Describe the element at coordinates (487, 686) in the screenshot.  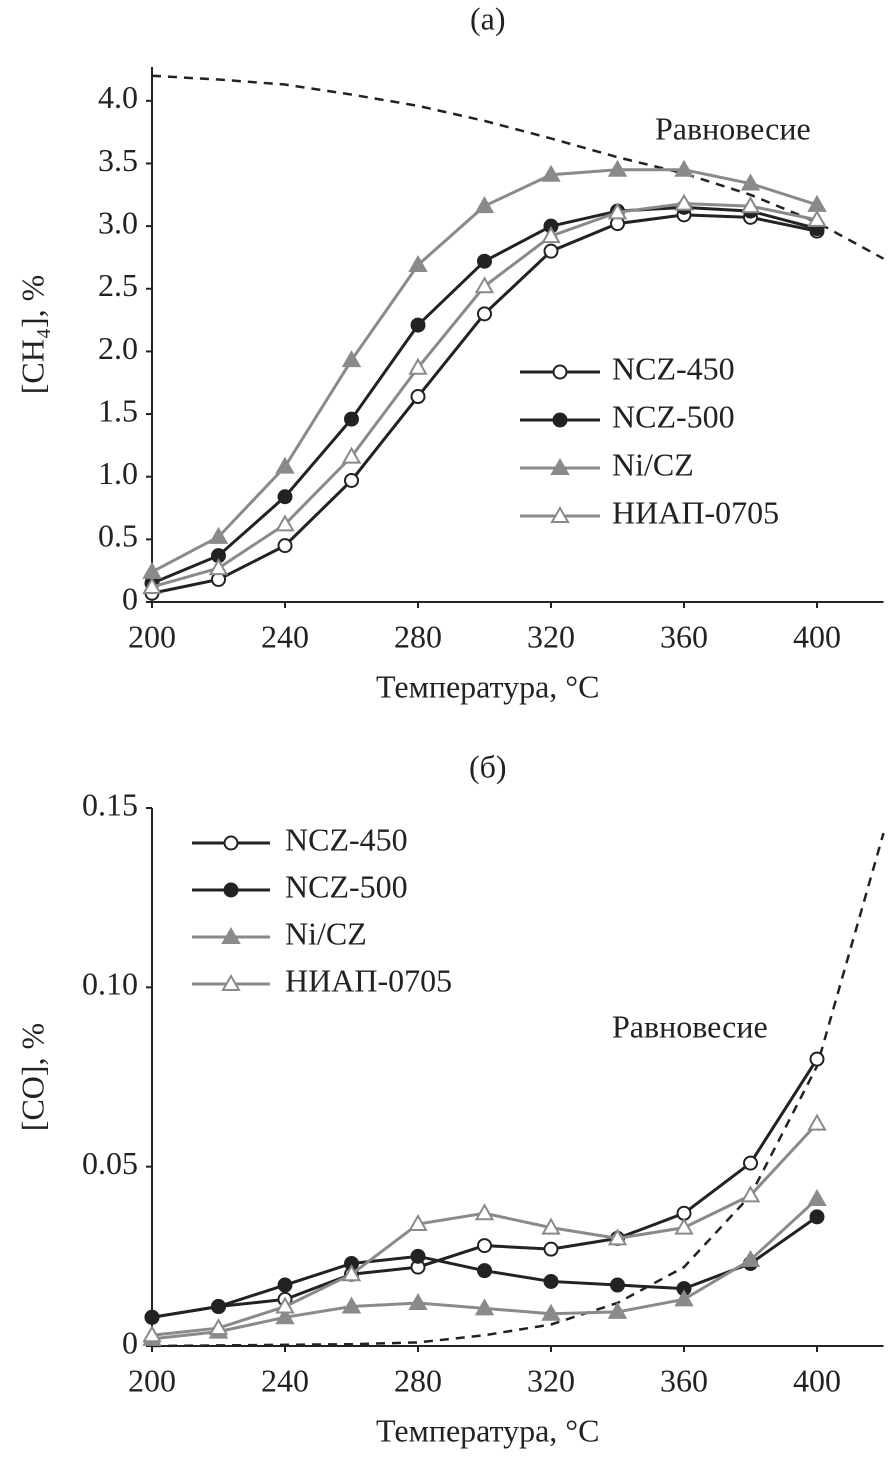
I see `x-axis-label: Температура, °C` at that location.